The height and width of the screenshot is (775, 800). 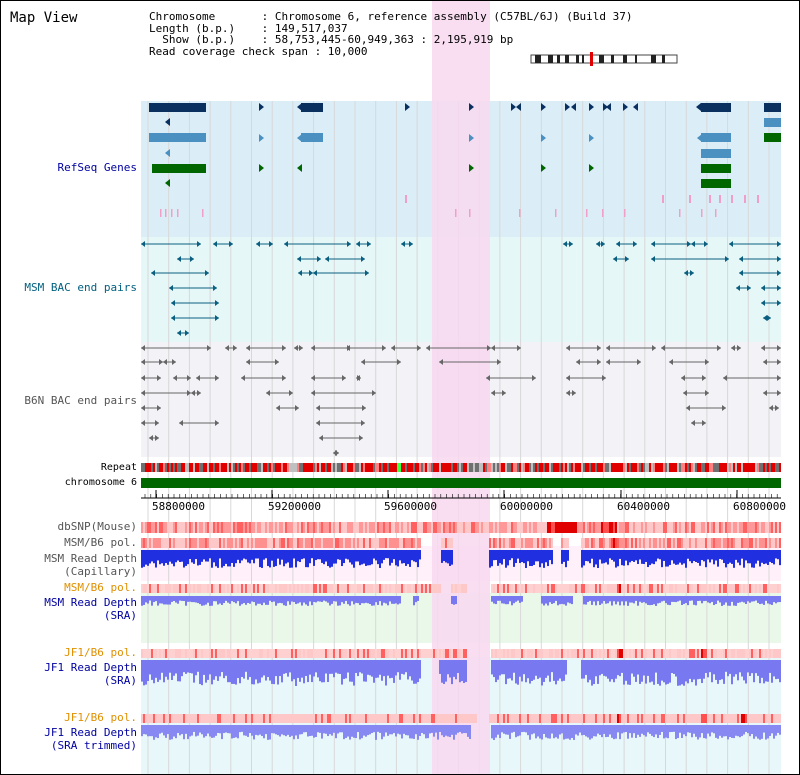 I want to click on track-label-jf1-b6-pol-2: JF1/B6 pol., so click(x=100, y=717).